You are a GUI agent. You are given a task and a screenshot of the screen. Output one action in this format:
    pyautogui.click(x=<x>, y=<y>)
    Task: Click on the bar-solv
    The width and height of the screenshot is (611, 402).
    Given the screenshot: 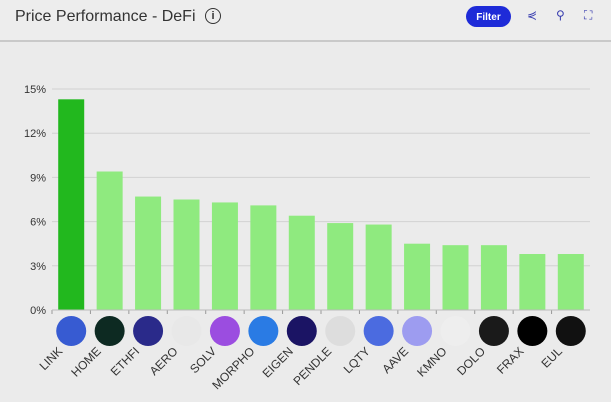 What is the action you would take?
    pyautogui.click(x=224, y=256)
    